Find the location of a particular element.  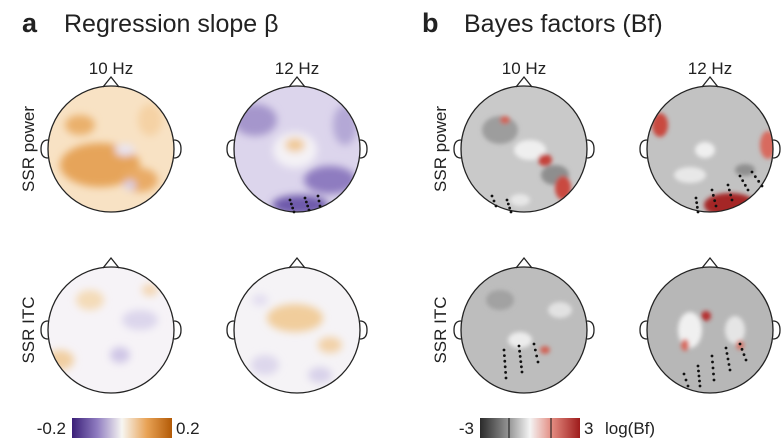

panel-b-title: Bayes factors (Bf) is located at coordinates (563, 24).